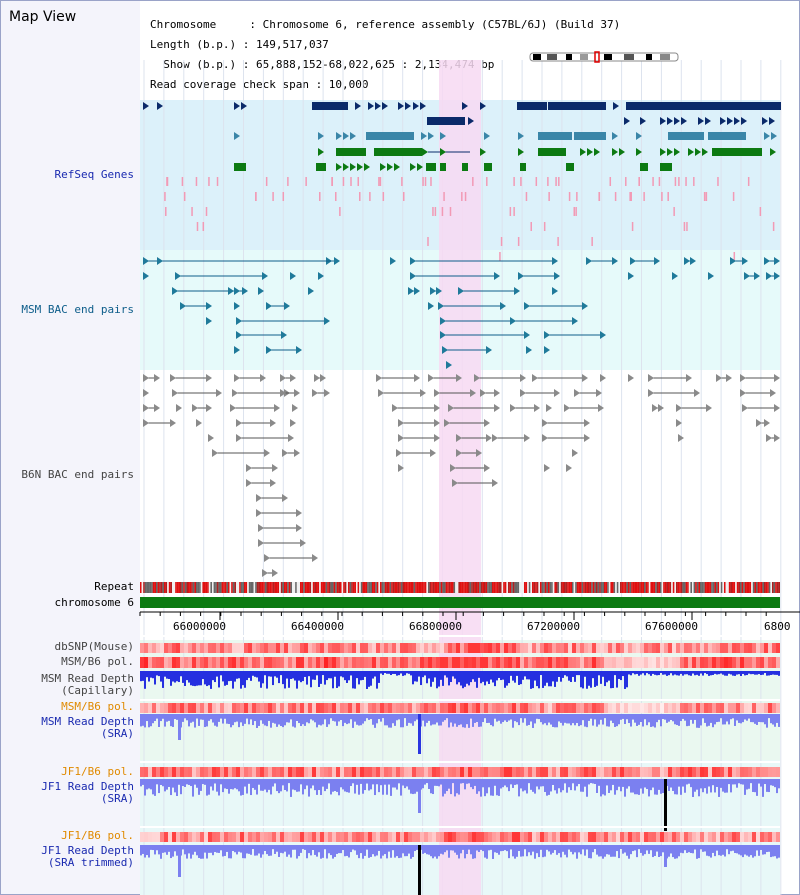 The image size is (800, 895). I want to click on track-label-b6n-bac: B6N BAC end pairs, so click(77, 474).